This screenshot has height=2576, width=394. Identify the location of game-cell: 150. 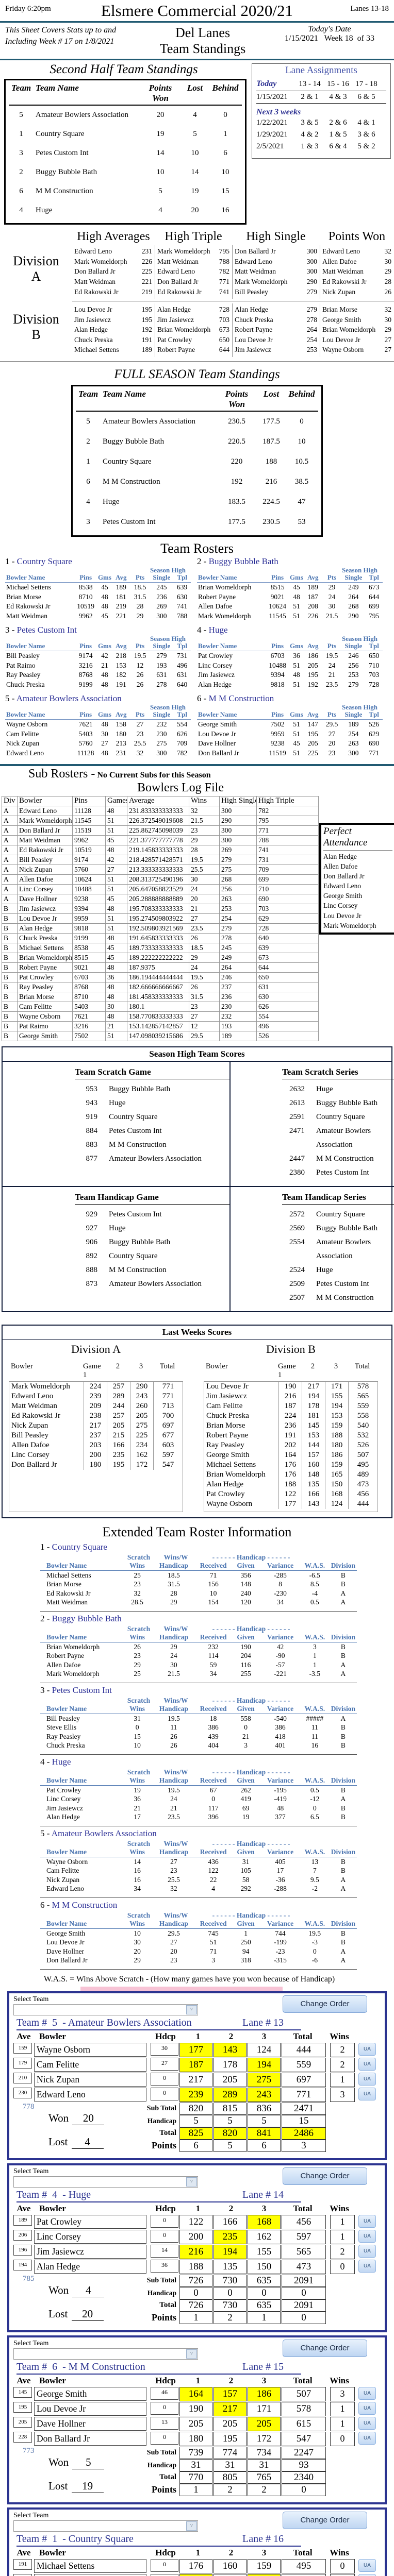
(264, 2266).